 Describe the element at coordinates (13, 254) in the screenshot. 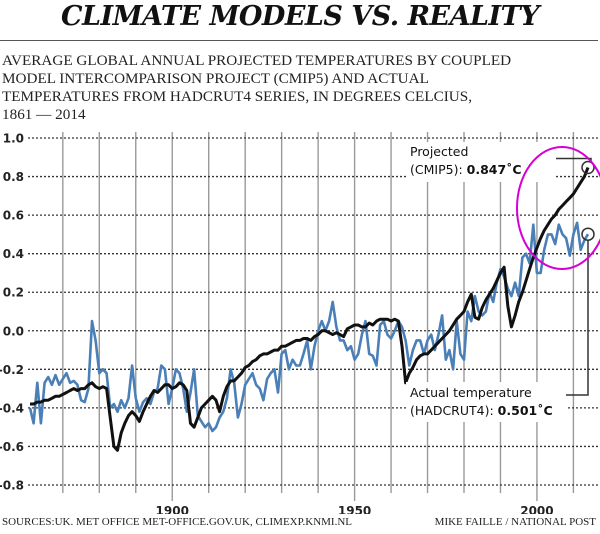

I see `y-tick-label: 0.4` at that location.